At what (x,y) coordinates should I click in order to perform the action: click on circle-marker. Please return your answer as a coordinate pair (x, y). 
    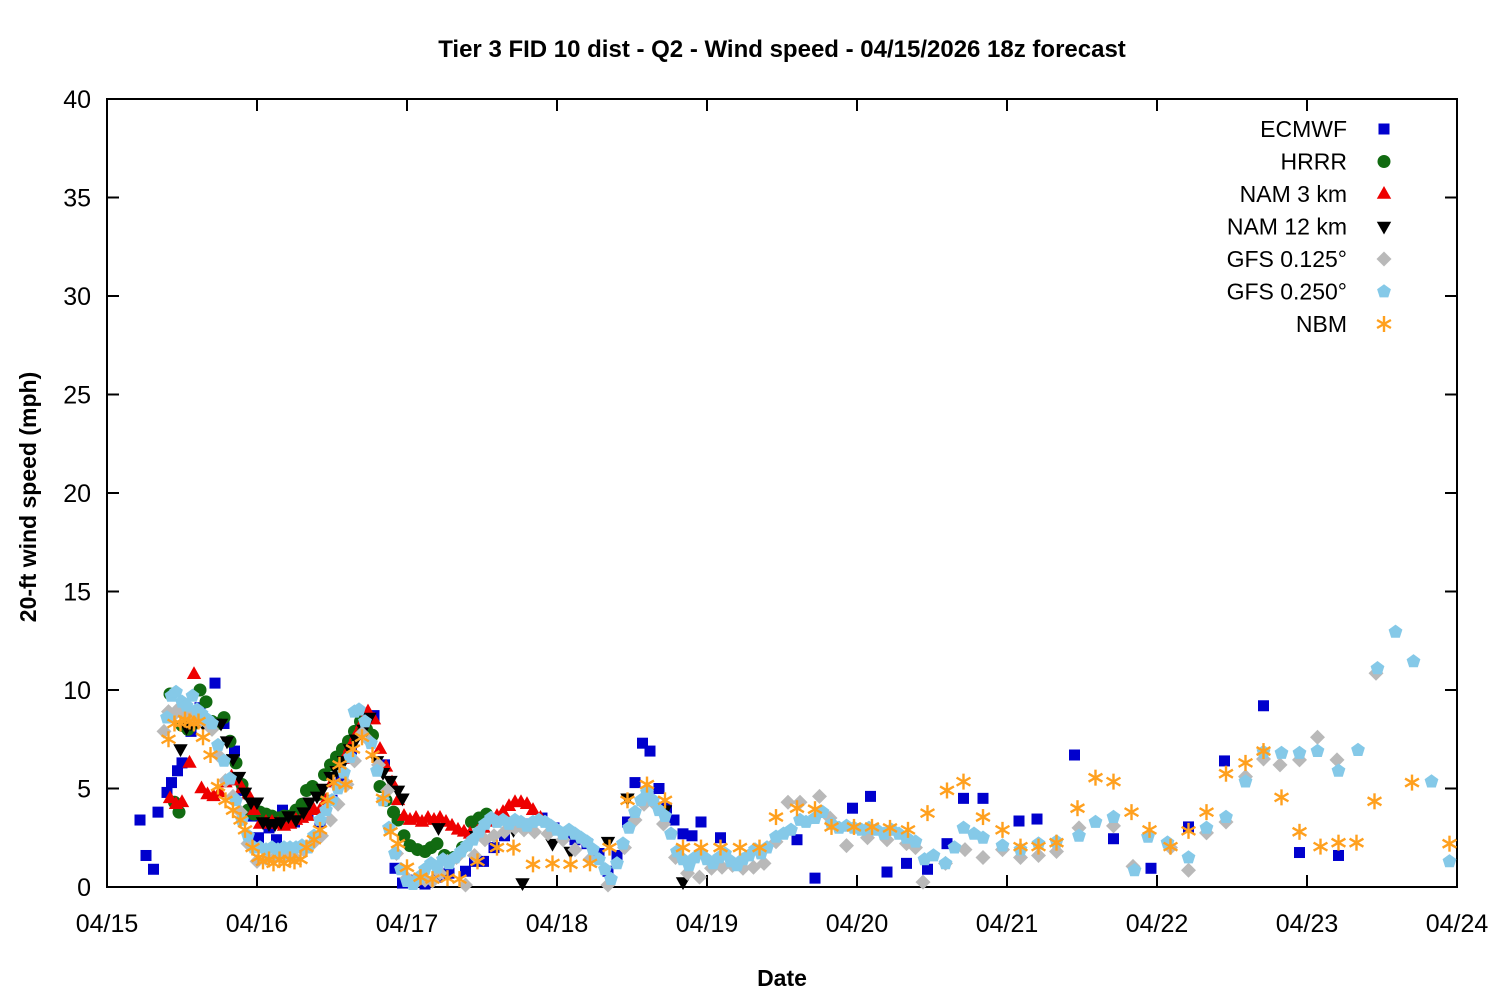
    Looking at the image, I should click on (1384, 161).